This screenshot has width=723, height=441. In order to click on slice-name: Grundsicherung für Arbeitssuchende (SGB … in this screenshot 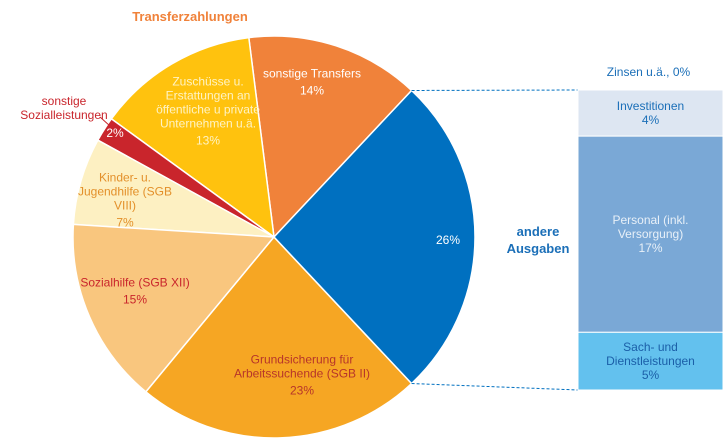, I will do `click(302, 366)`.